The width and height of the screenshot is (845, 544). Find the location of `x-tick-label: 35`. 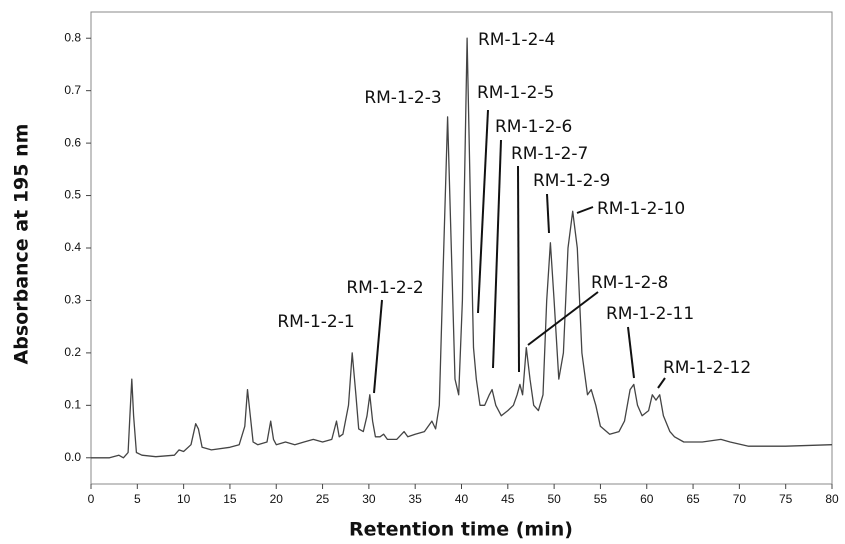

x-tick-label: 35 is located at coordinates (416, 499).